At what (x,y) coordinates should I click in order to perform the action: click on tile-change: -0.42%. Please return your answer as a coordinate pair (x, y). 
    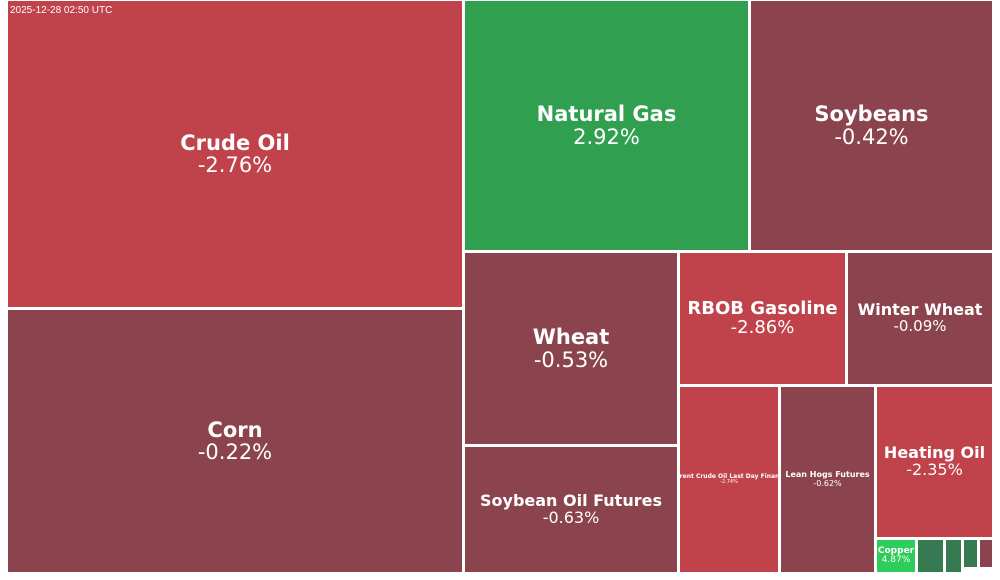
    Looking at the image, I should click on (871, 136).